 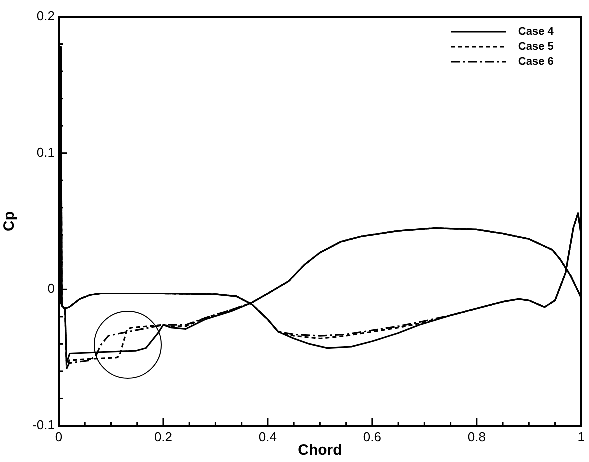 What do you see at coordinates (163, 436) in the screenshot?
I see `x-tick-label: 0.2` at bounding box center [163, 436].